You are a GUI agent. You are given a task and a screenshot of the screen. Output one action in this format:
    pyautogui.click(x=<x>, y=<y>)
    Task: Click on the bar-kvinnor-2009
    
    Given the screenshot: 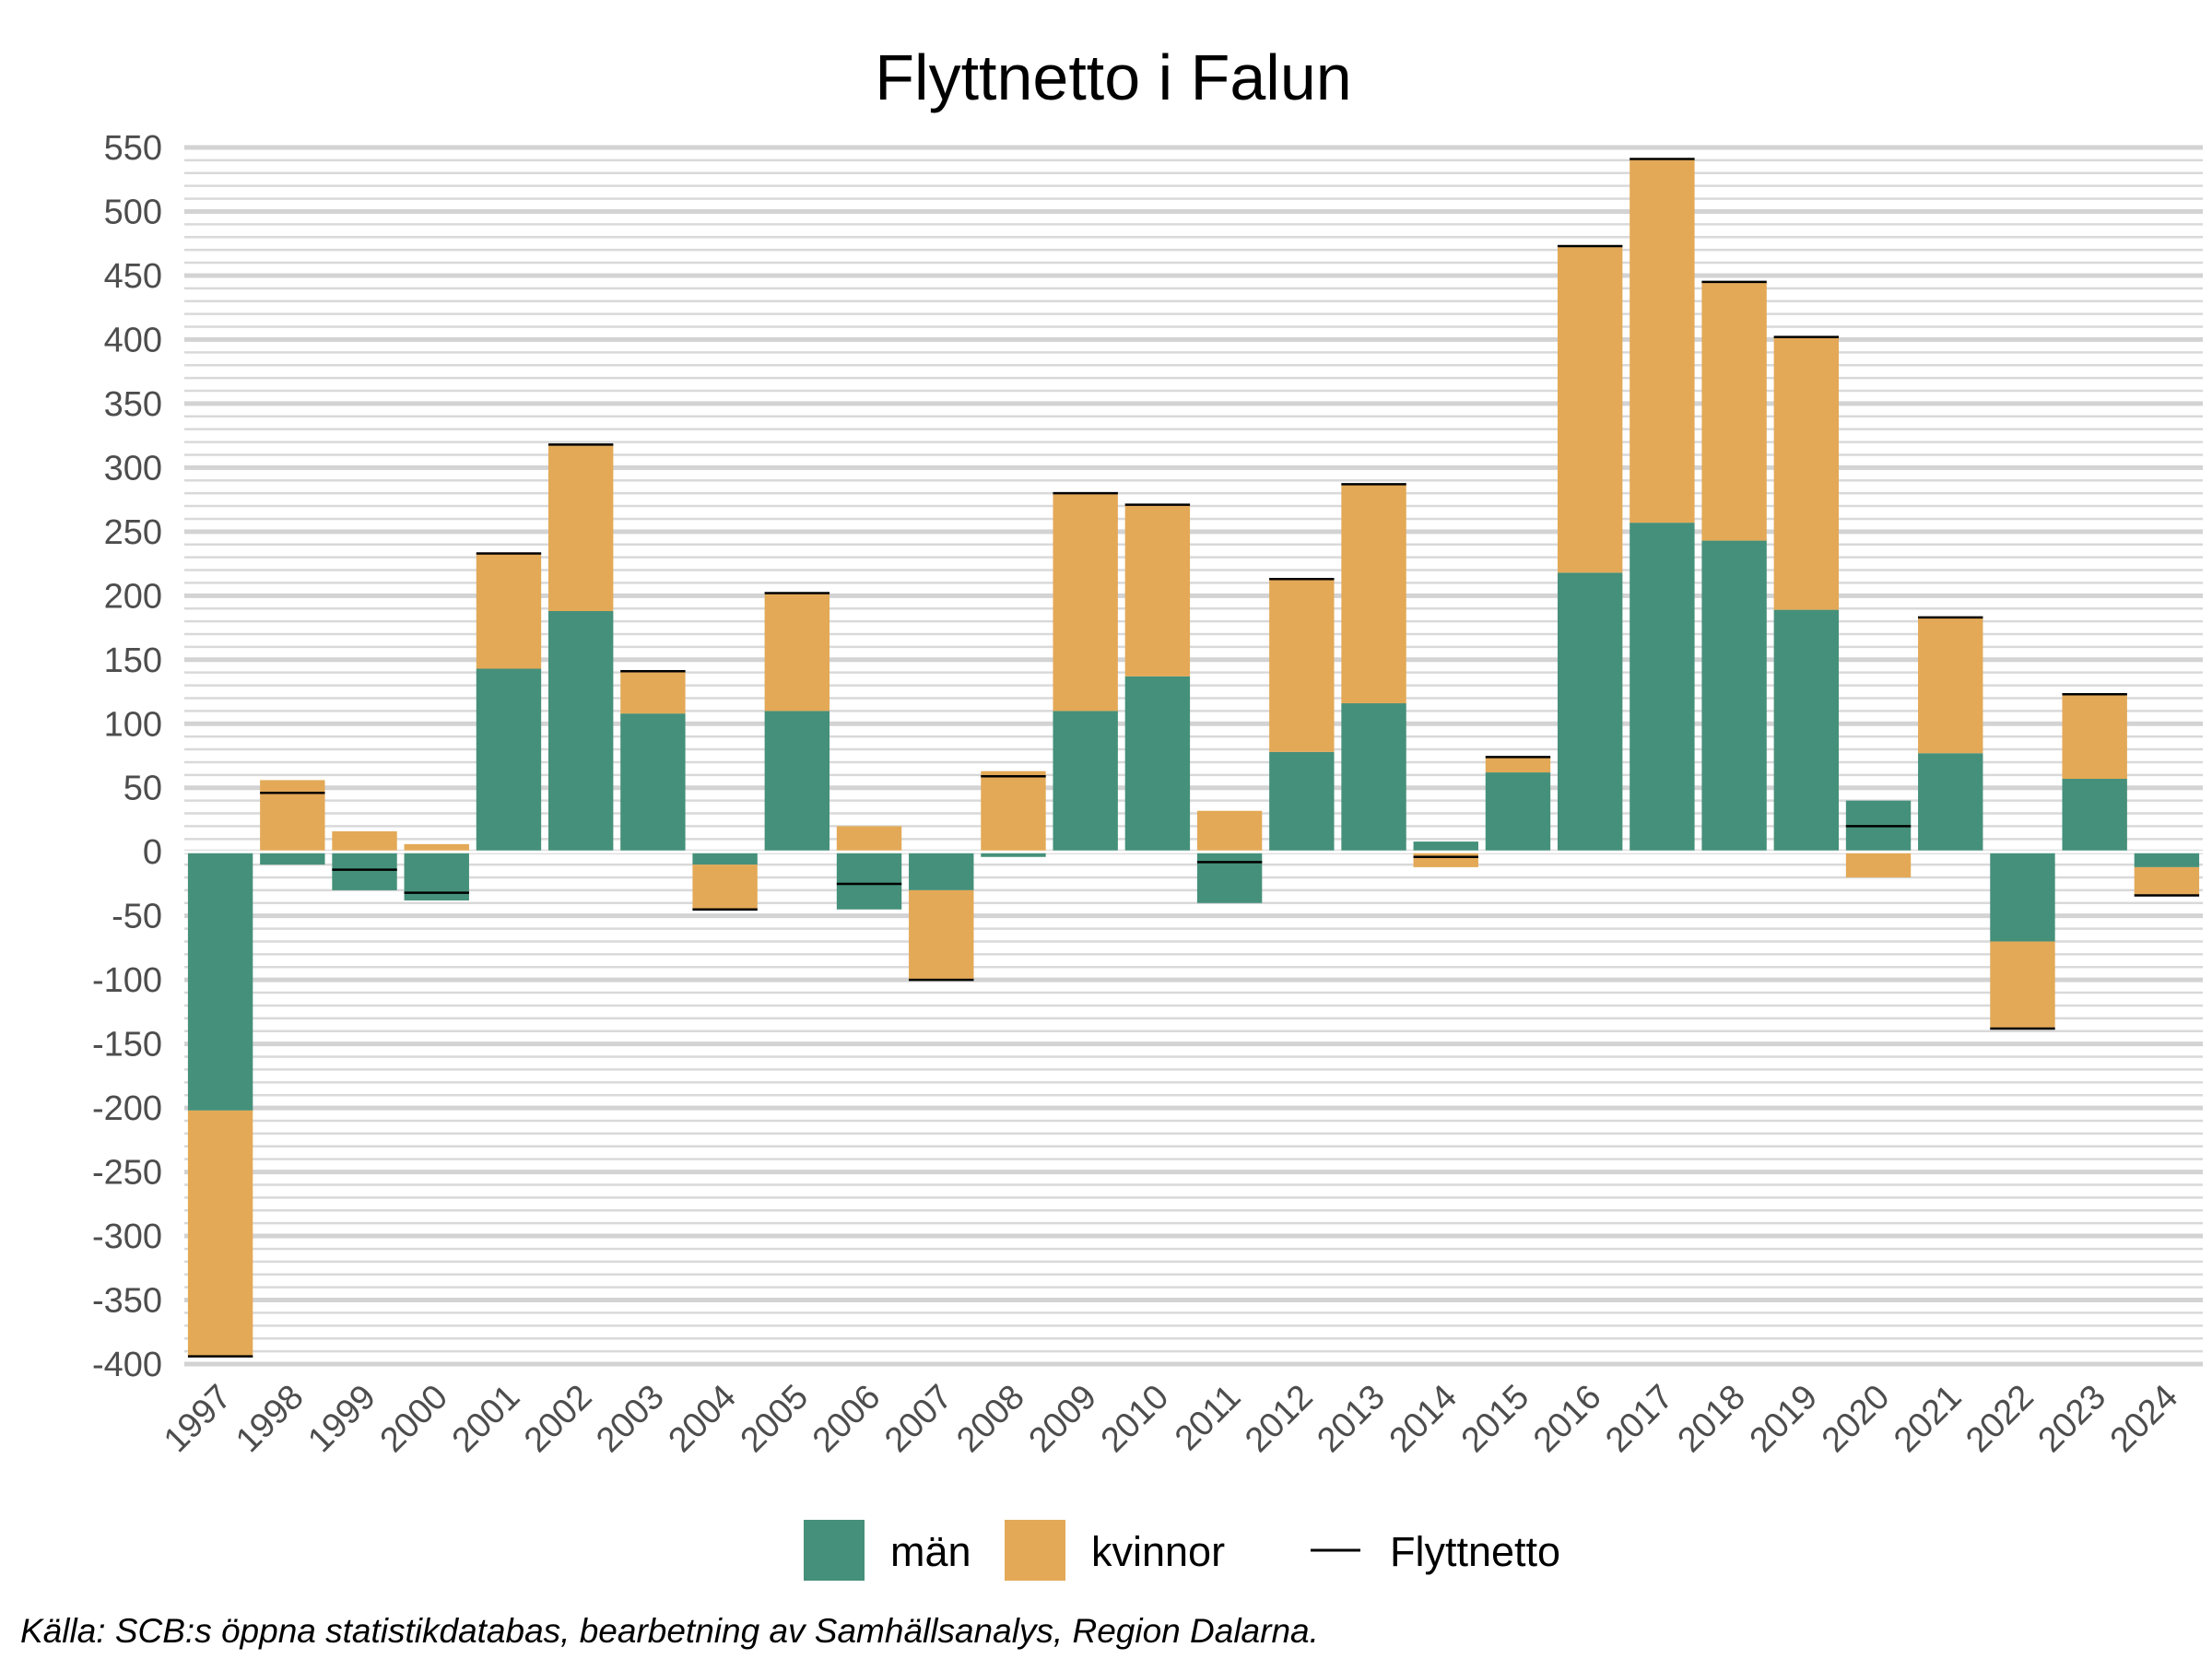 What is the action you would take?
    pyautogui.click(x=1085, y=602)
    